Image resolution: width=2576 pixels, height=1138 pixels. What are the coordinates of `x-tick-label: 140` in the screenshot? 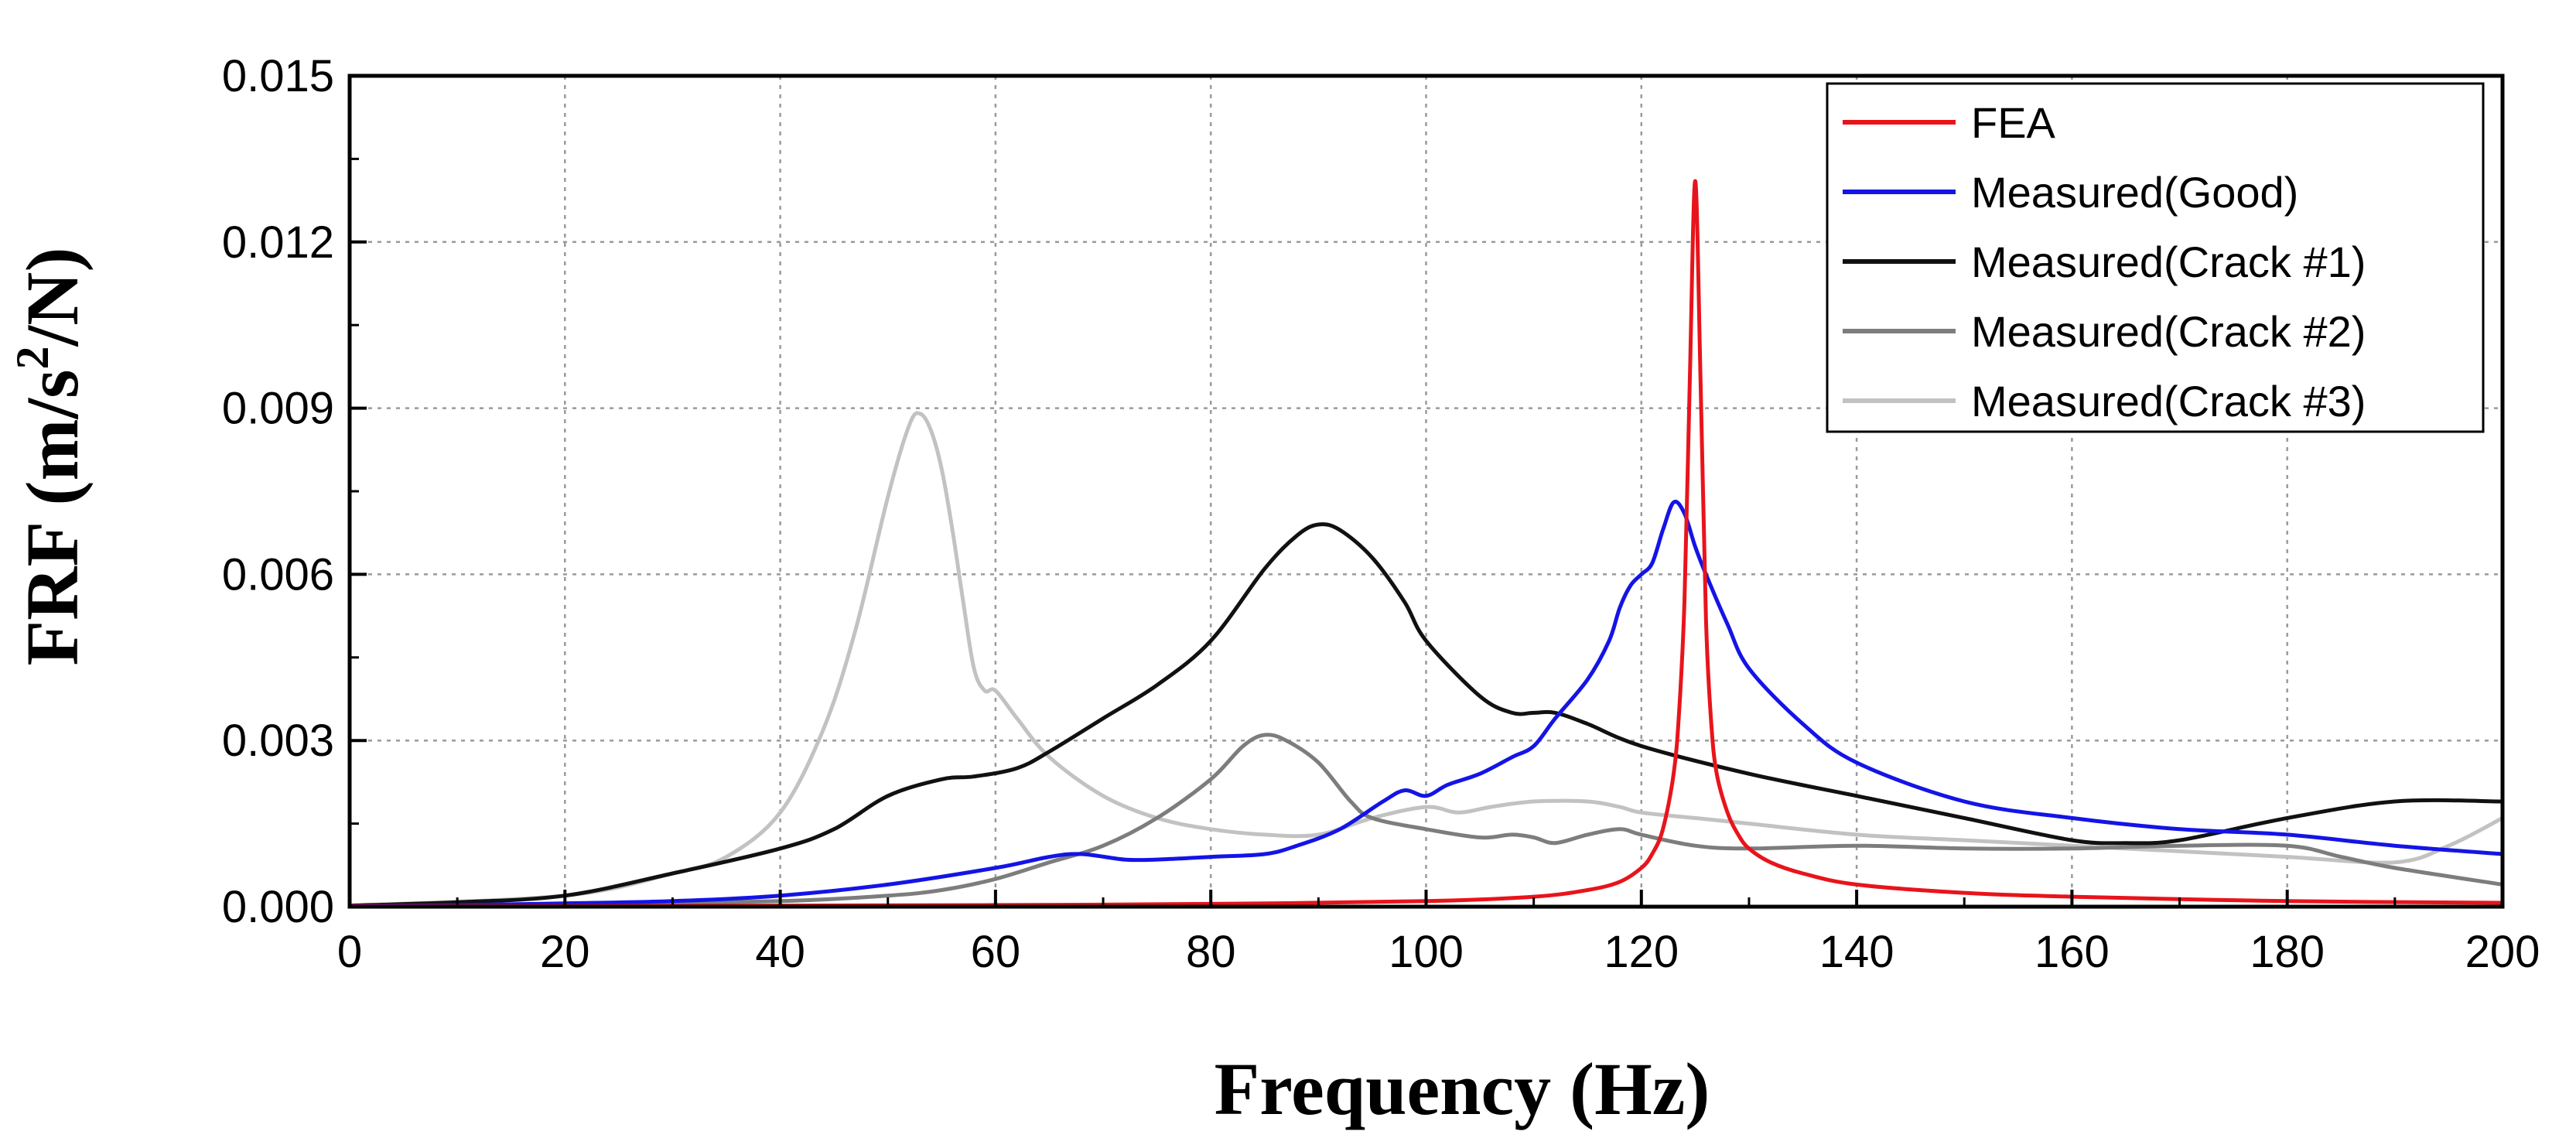 It's located at (1857, 952).